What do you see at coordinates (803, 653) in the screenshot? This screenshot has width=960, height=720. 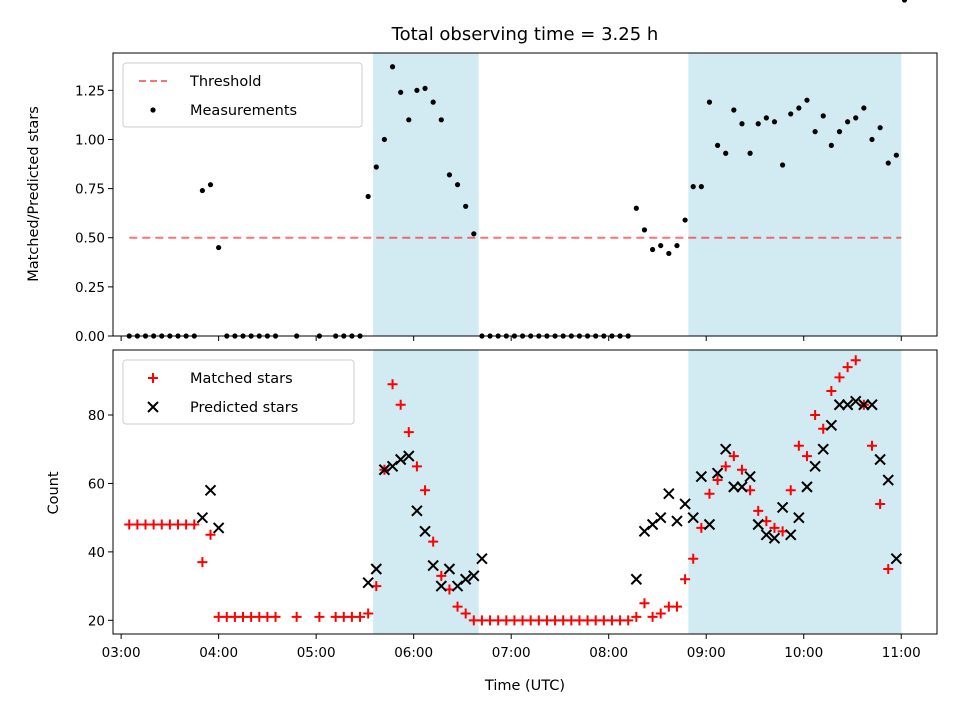 I see `x-tick-label: 10:00` at bounding box center [803, 653].